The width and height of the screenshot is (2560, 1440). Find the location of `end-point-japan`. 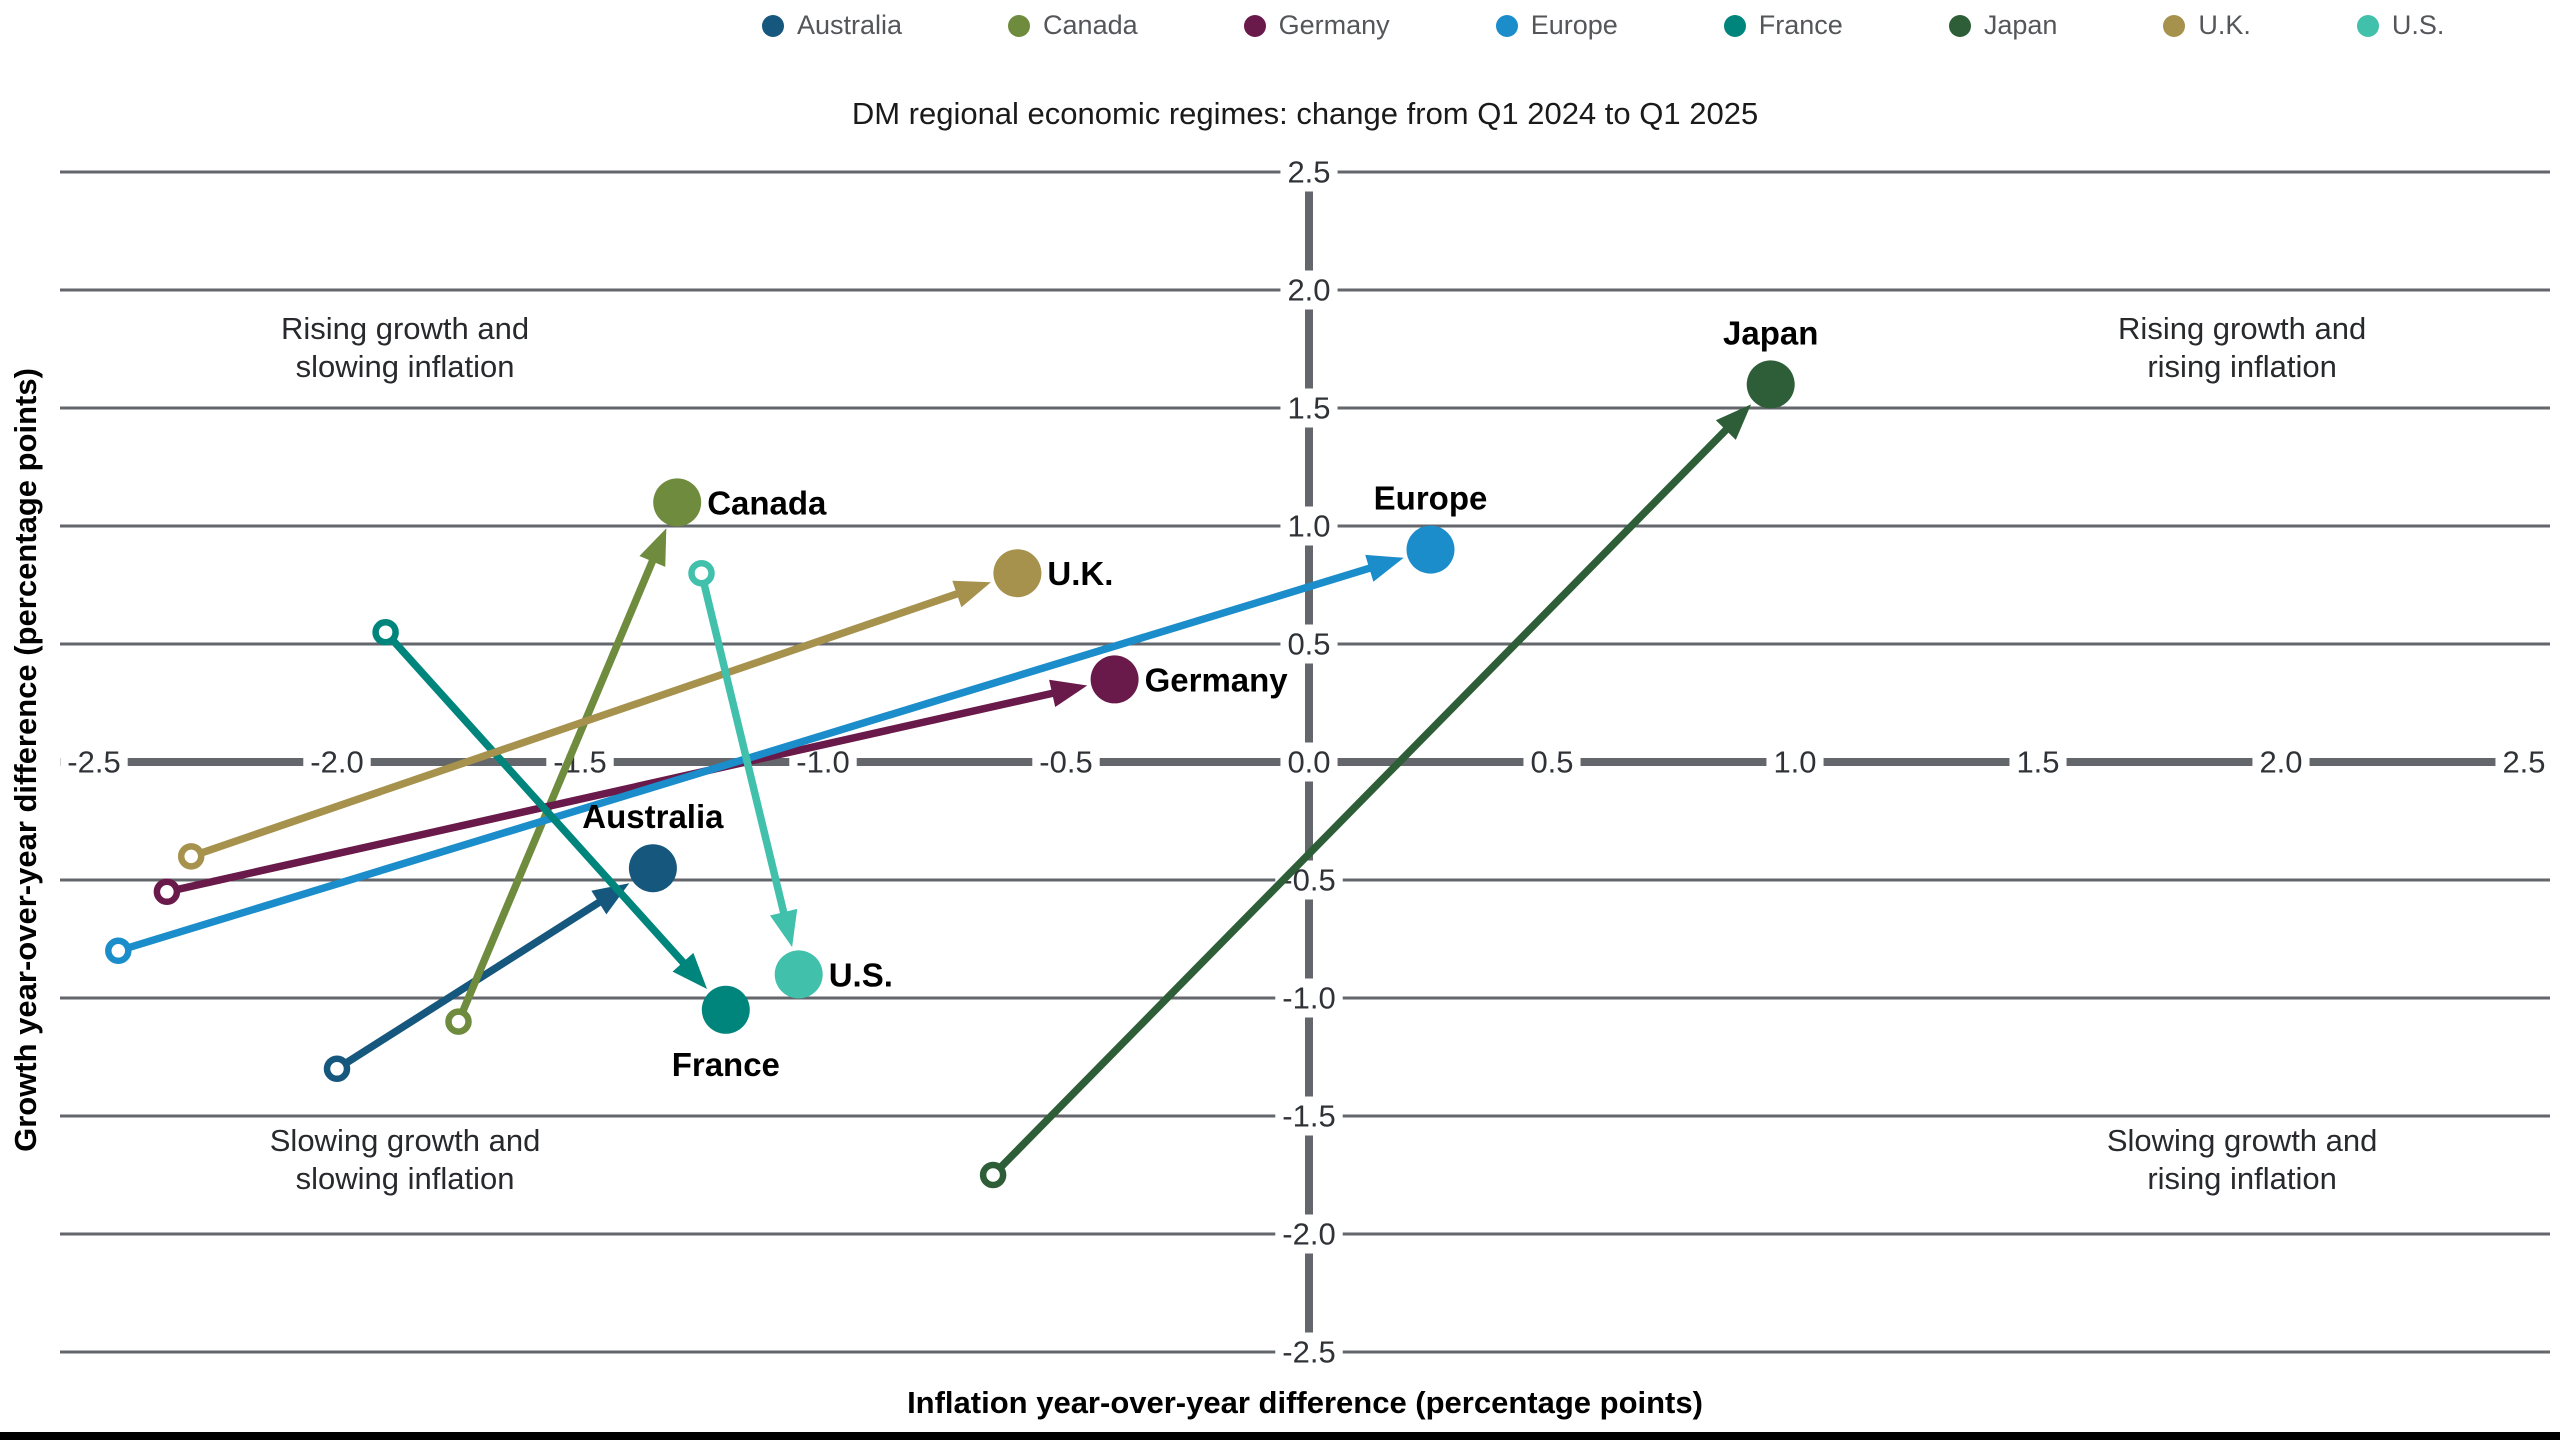

end-point-japan is located at coordinates (1770, 384).